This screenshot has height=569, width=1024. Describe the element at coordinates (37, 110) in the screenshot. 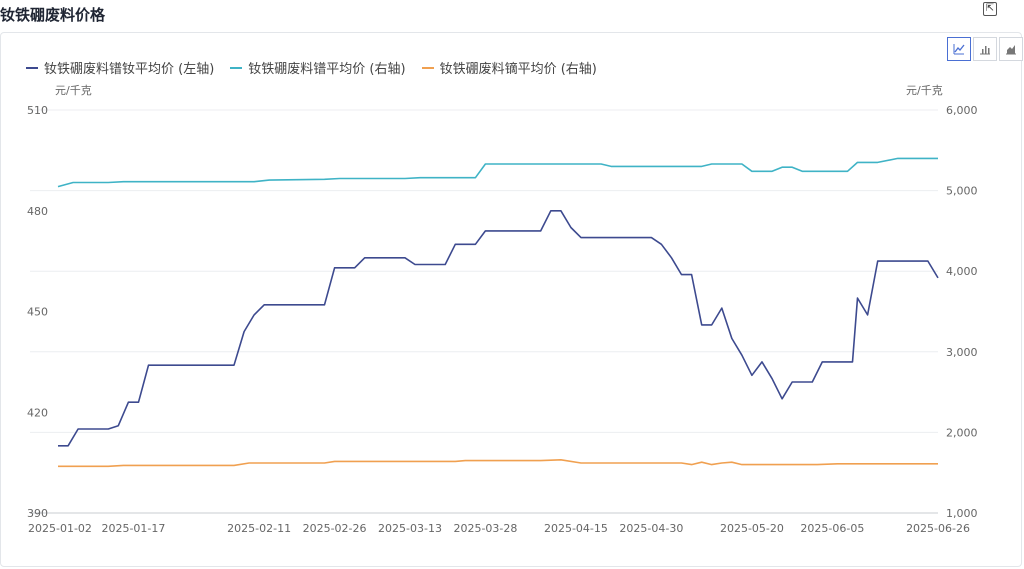

I see `y-left-tick-label: 510` at that location.